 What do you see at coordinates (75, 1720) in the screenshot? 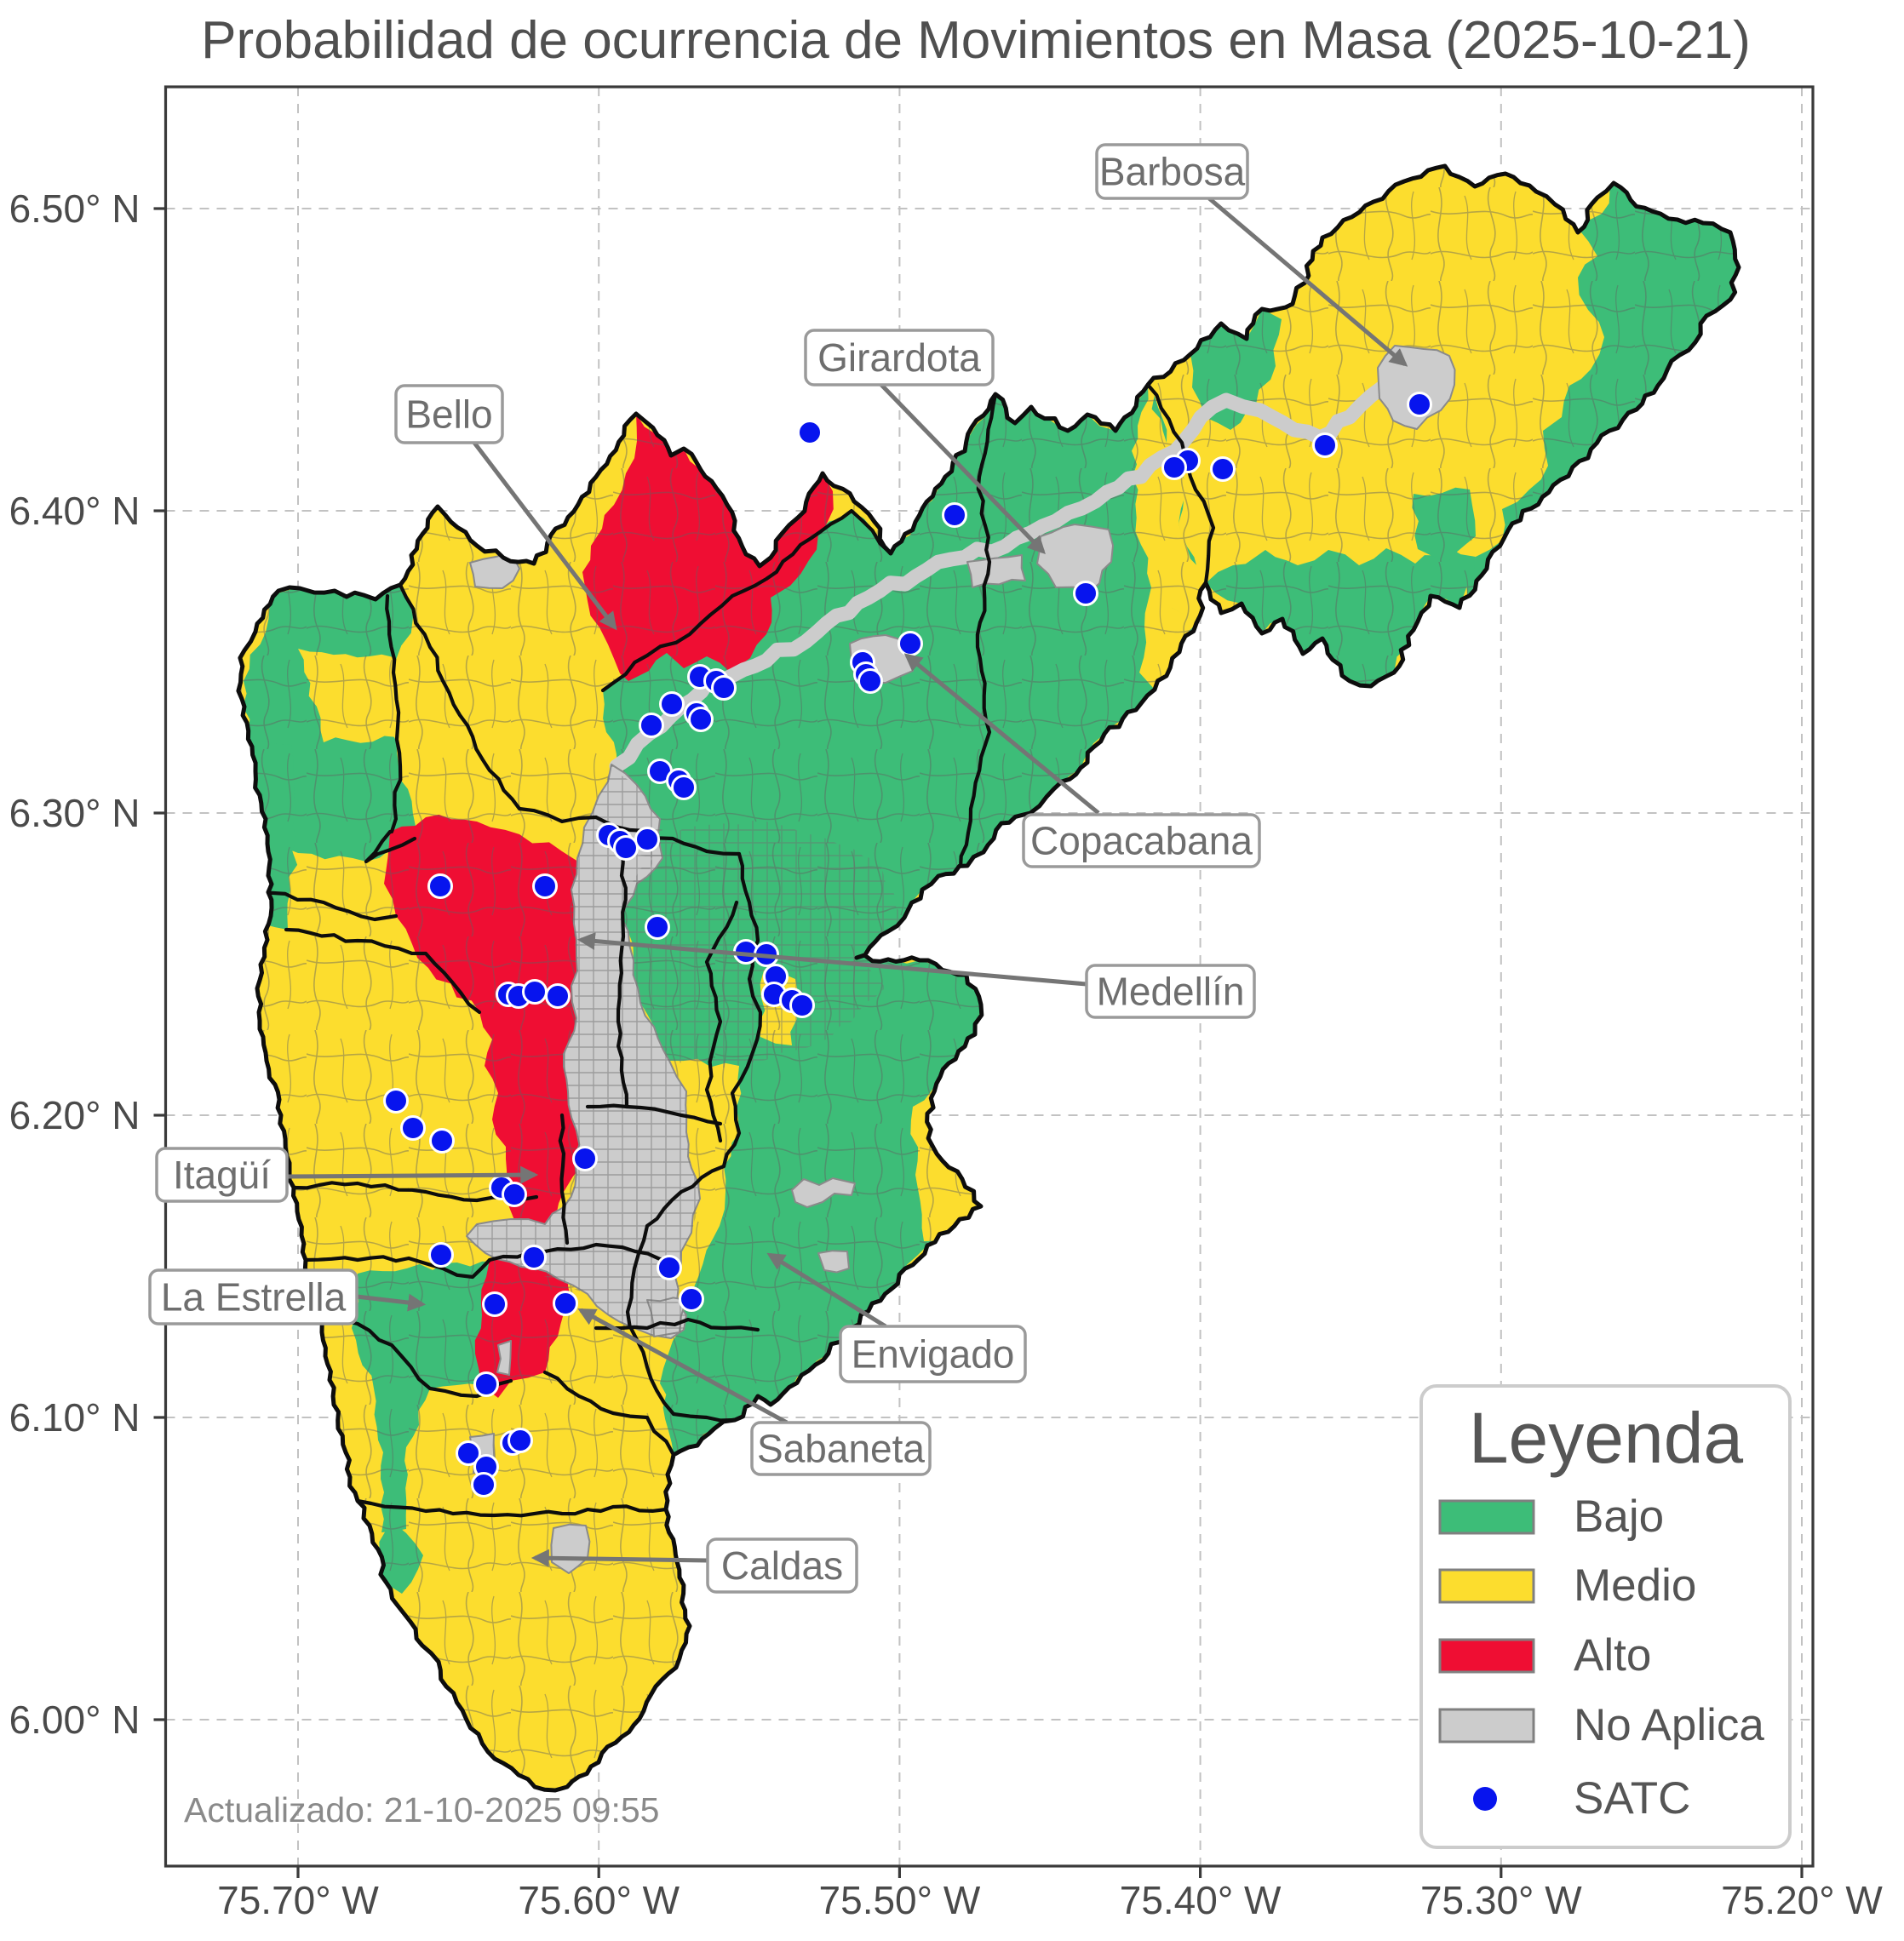
I see `svg-text: 6.00° N` at bounding box center [75, 1720].